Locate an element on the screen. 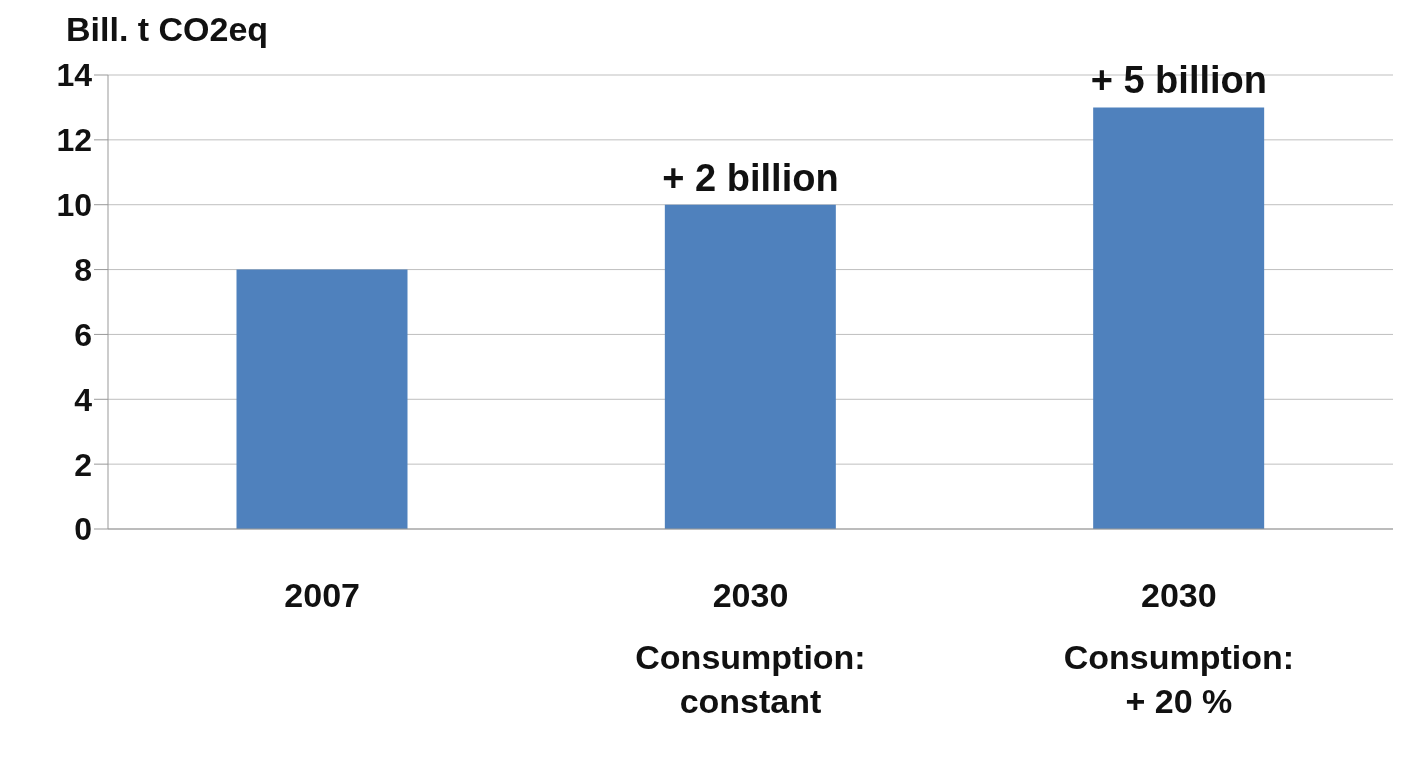  y-tick-label: 10 is located at coordinates (74, 205).